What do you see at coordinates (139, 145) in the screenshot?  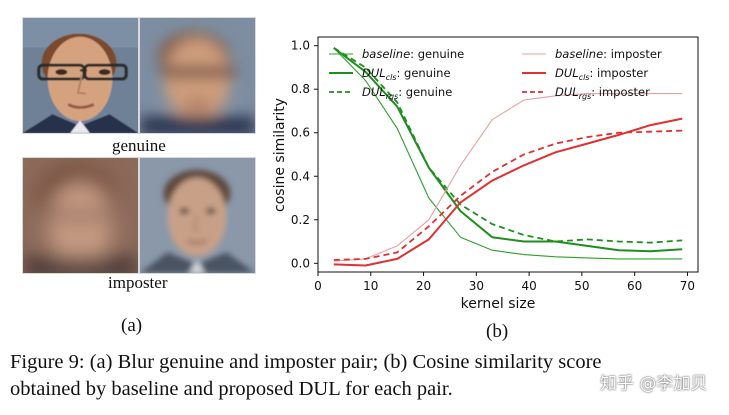 I see `genuine-label: genuine` at bounding box center [139, 145].